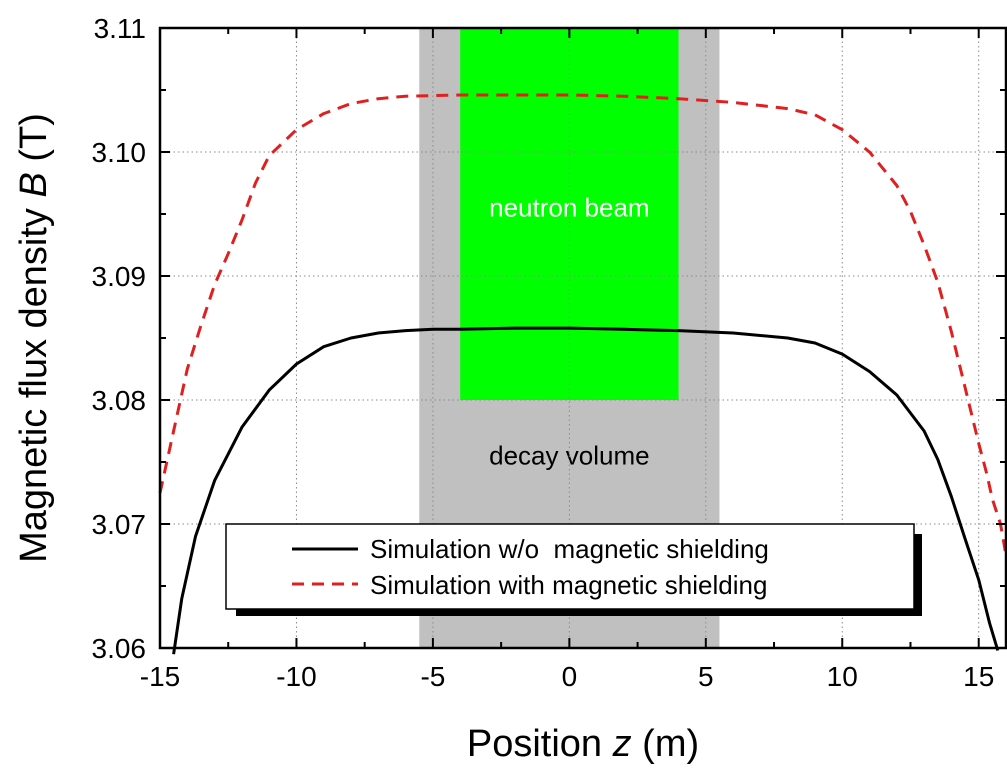 This screenshot has height=768, width=1007. What do you see at coordinates (568, 585) in the screenshot?
I see `legend-label-1: Simulation with magnetic shielding` at bounding box center [568, 585].